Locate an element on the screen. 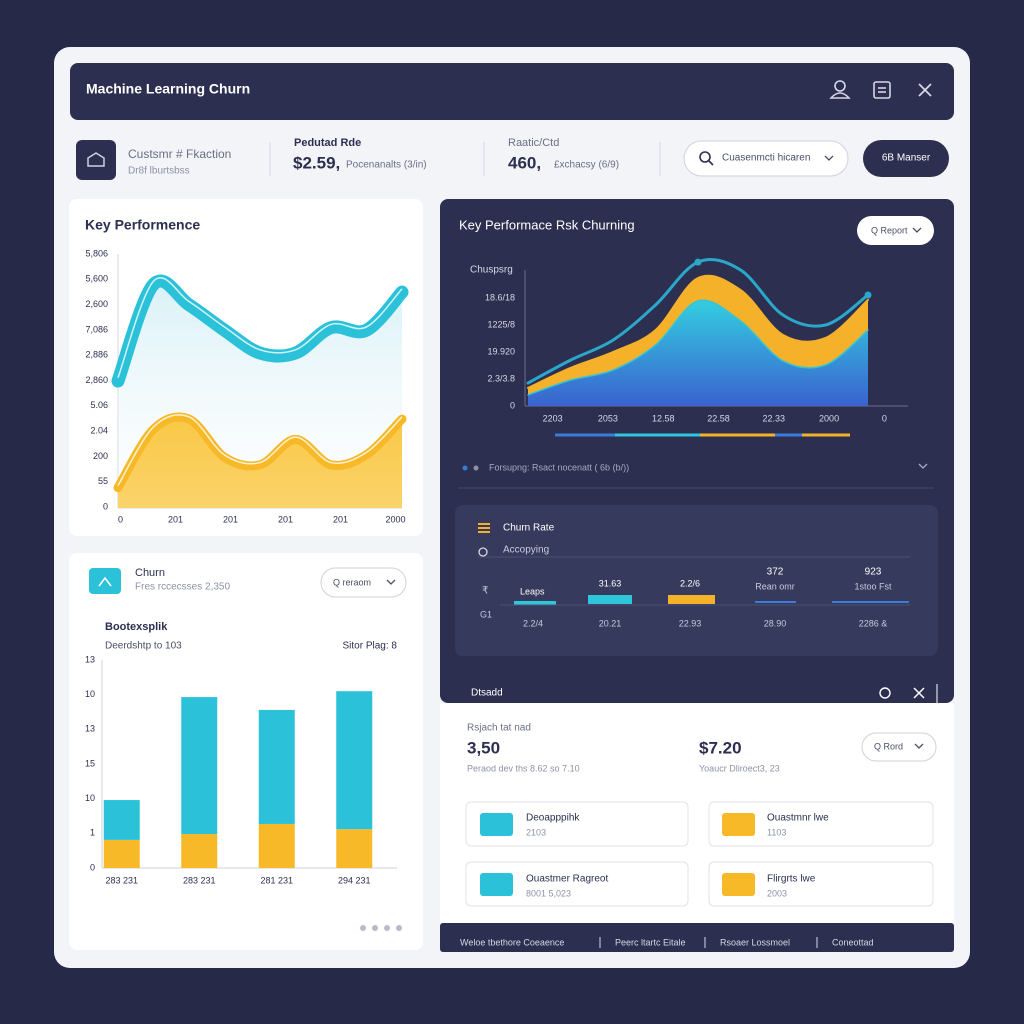 The image size is (1024, 1024). row-label: ₹ is located at coordinates (485, 591).